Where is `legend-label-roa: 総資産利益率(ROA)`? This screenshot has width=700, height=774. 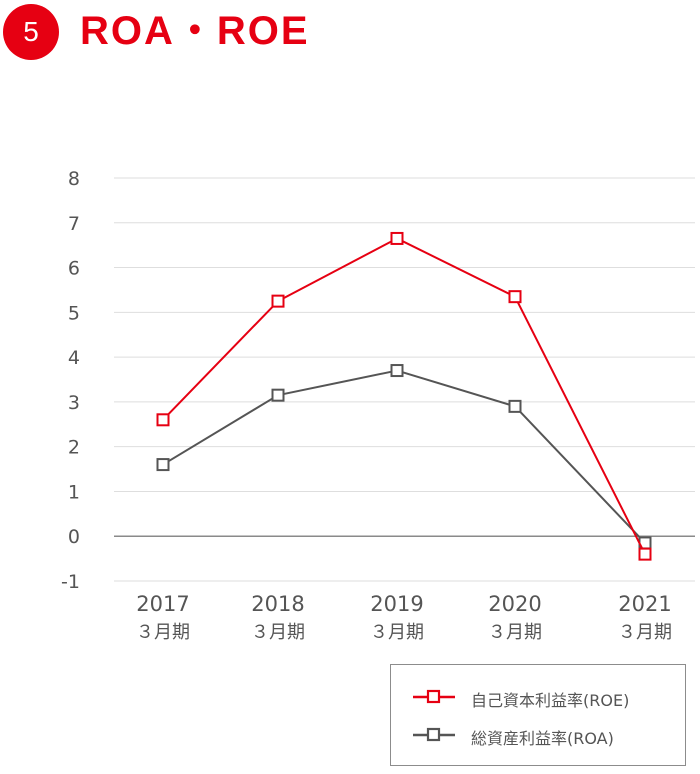 legend-label-roa: 総資産利益率(ROA) is located at coordinates (542, 738).